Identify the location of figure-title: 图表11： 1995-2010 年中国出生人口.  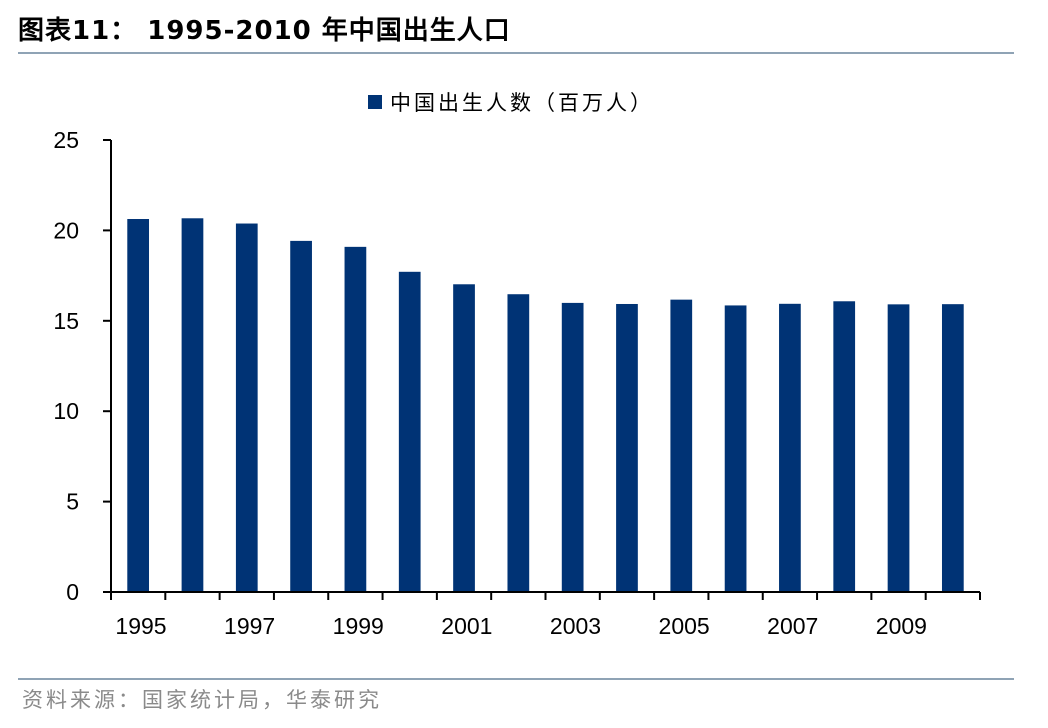
(264, 31).